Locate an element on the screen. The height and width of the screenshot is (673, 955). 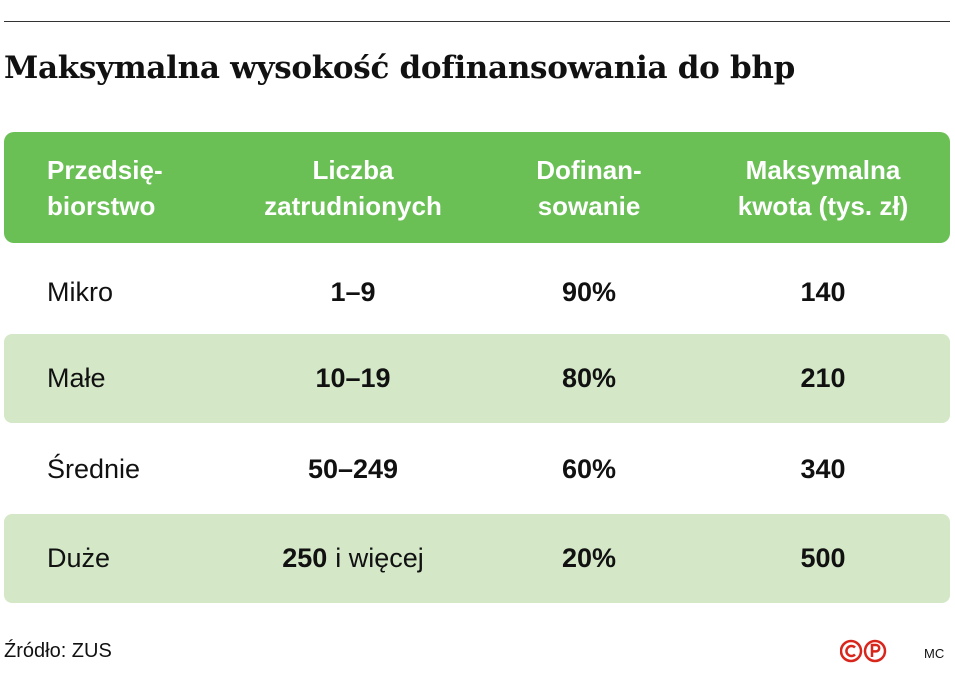
source: Źródło: ZUS is located at coordinates (58, 651).